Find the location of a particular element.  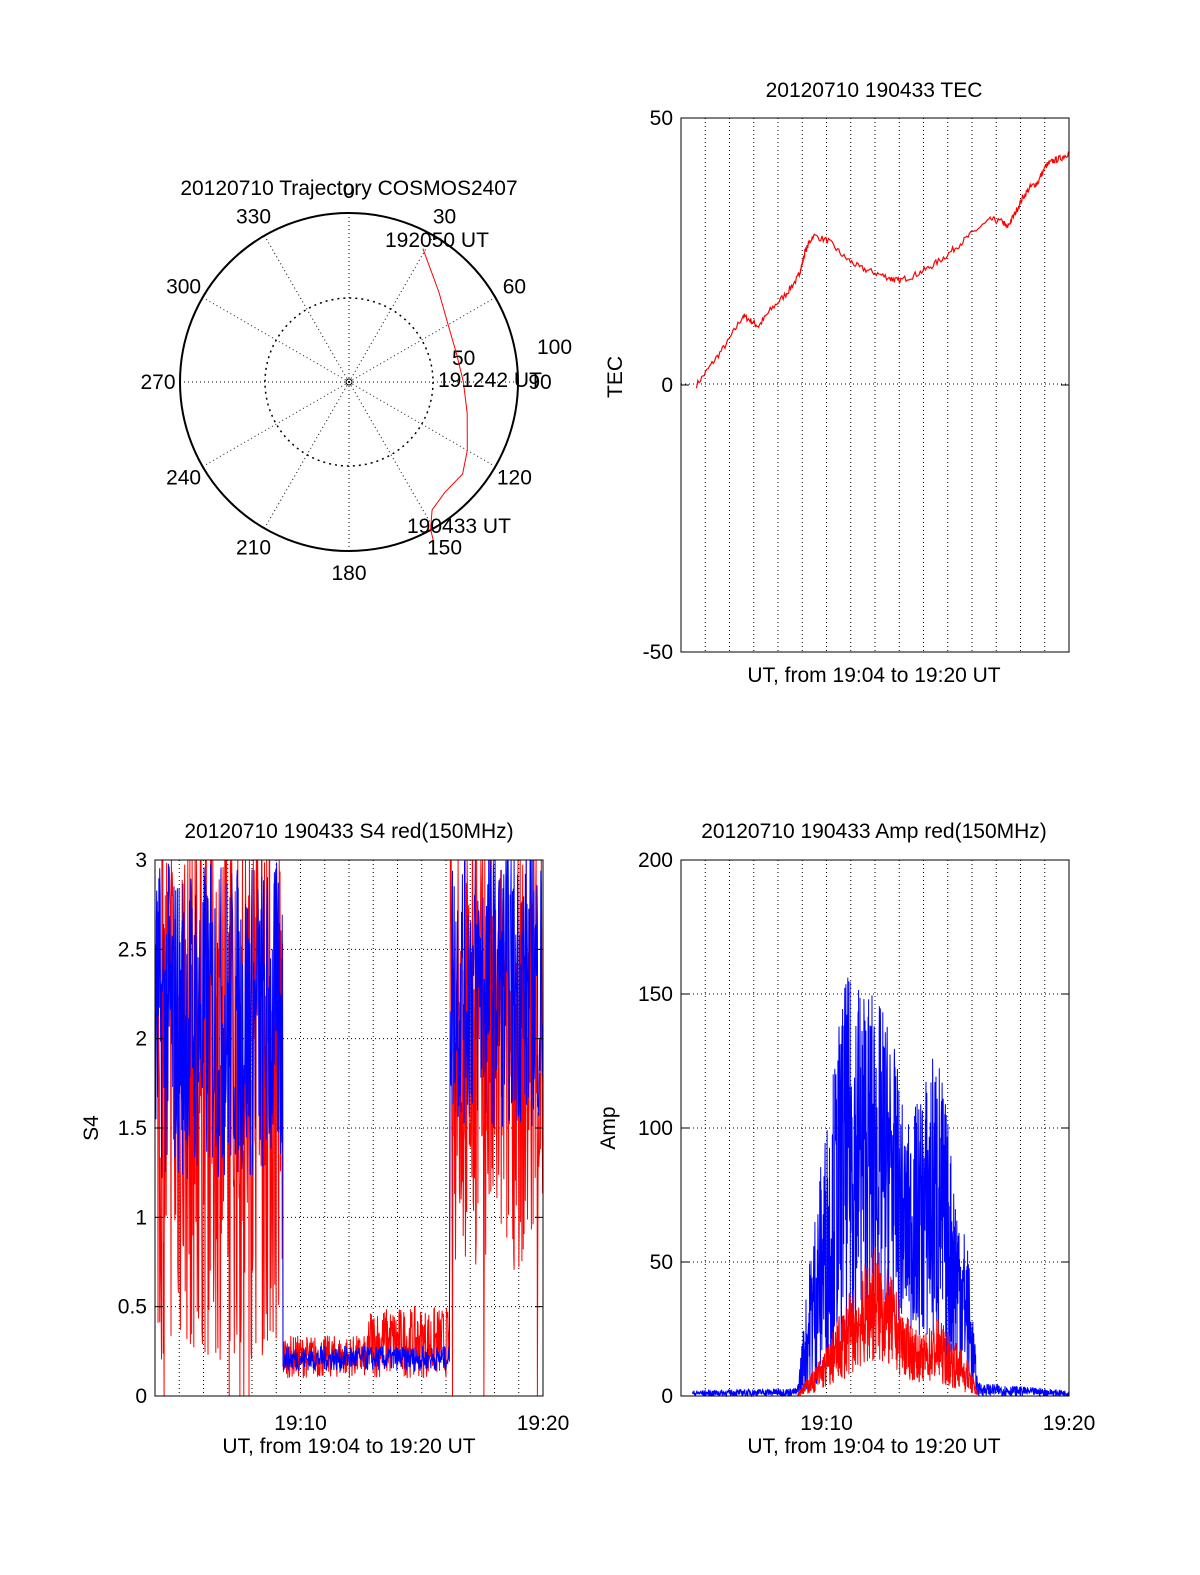

amp-series-blue is located at coordinates (881, 1187).